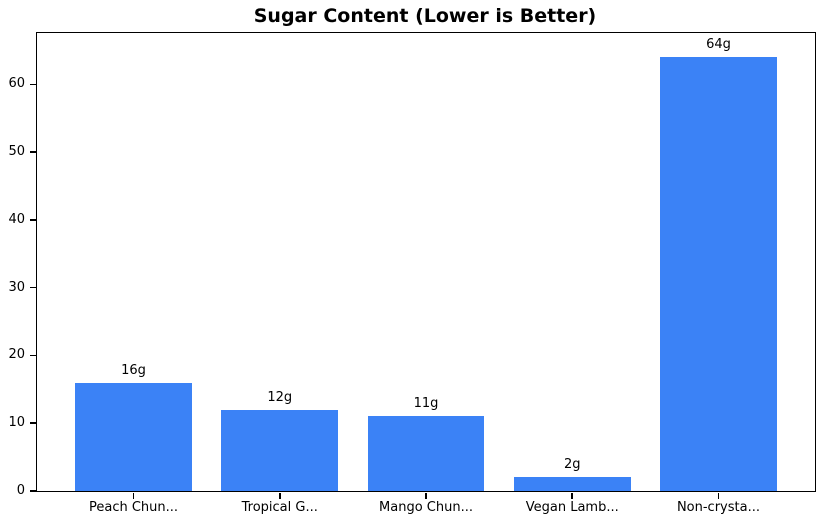  Describe the element at coordinates (280, 397) in the screenshot. I see `bar-value-label: 12g` at that location.